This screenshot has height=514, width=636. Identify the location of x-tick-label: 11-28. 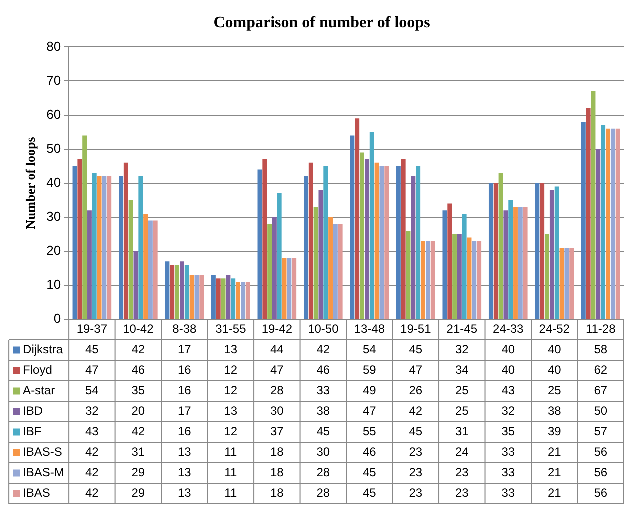
(601, 329).